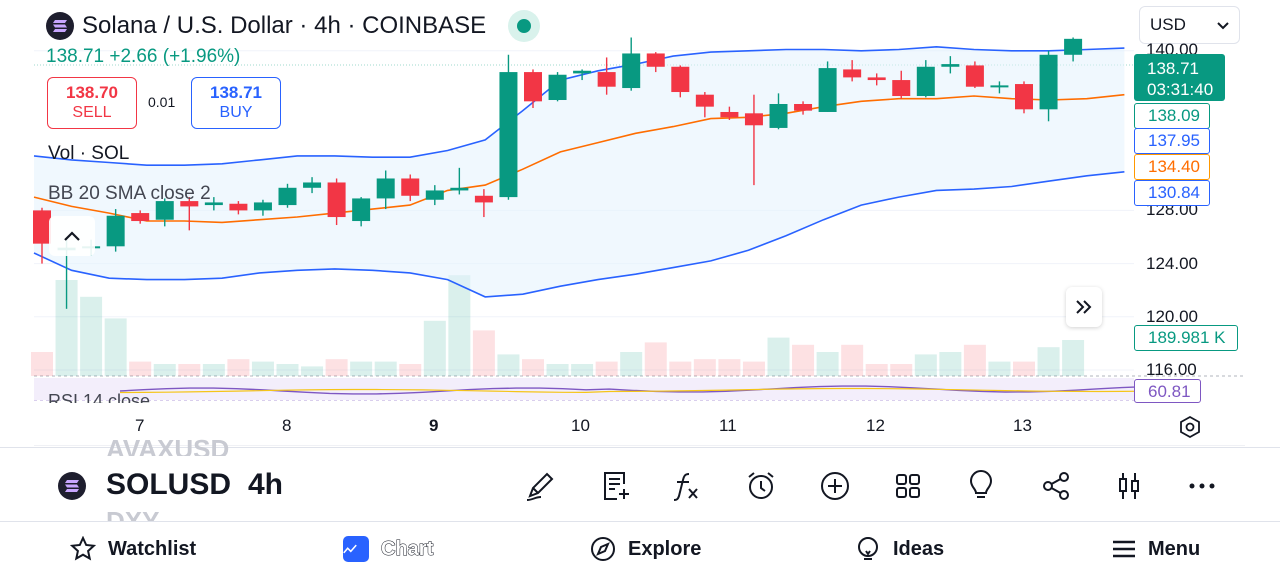 The image size is (1280, 576). I want to click on time-label: 8, so click(287, 425).